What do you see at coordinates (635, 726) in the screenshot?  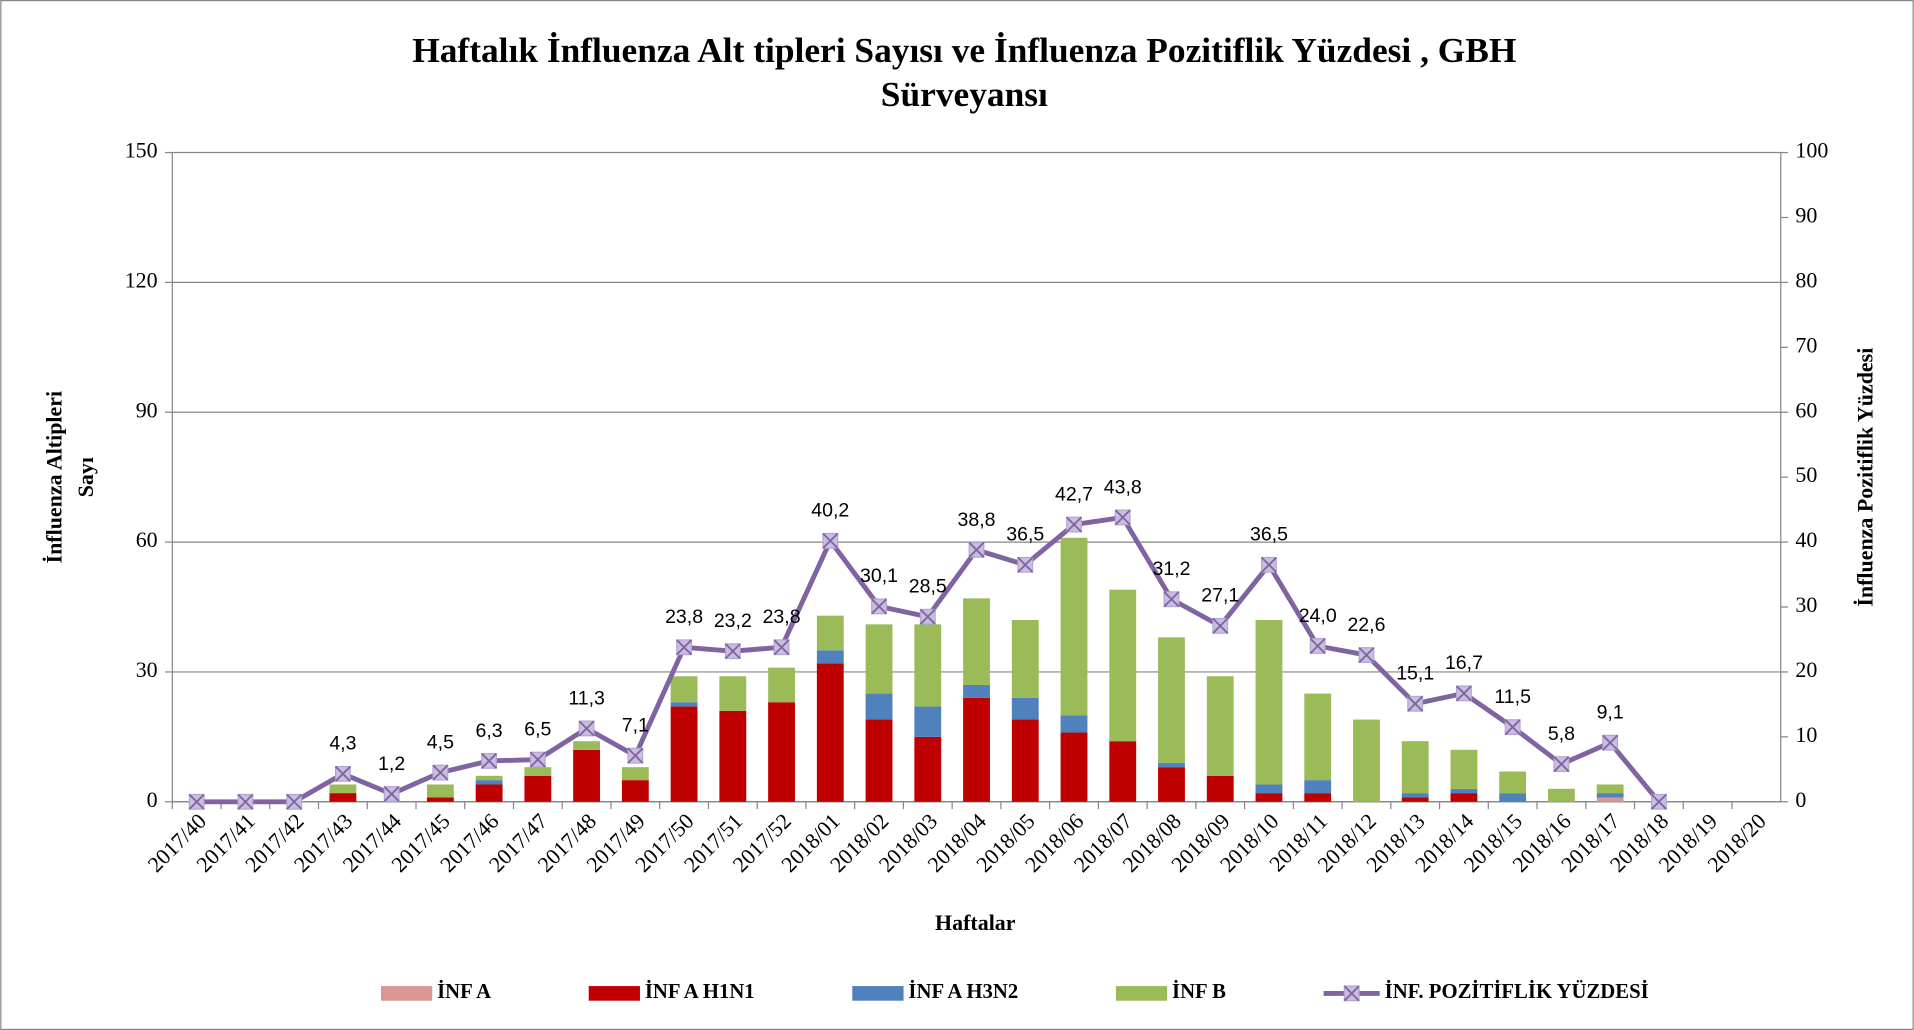 I see `data-label: 7,1` at bounding box center [635, 726].